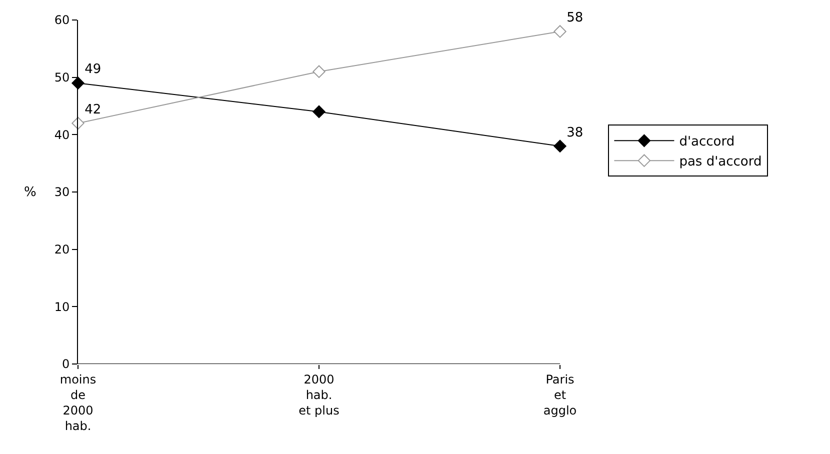 The height and width of the screenshot is (454, 830). What do you see at coordinates (66, 364) in the screenshot?
I see `y-tick-label: 0` at bounding box center [66, 364].